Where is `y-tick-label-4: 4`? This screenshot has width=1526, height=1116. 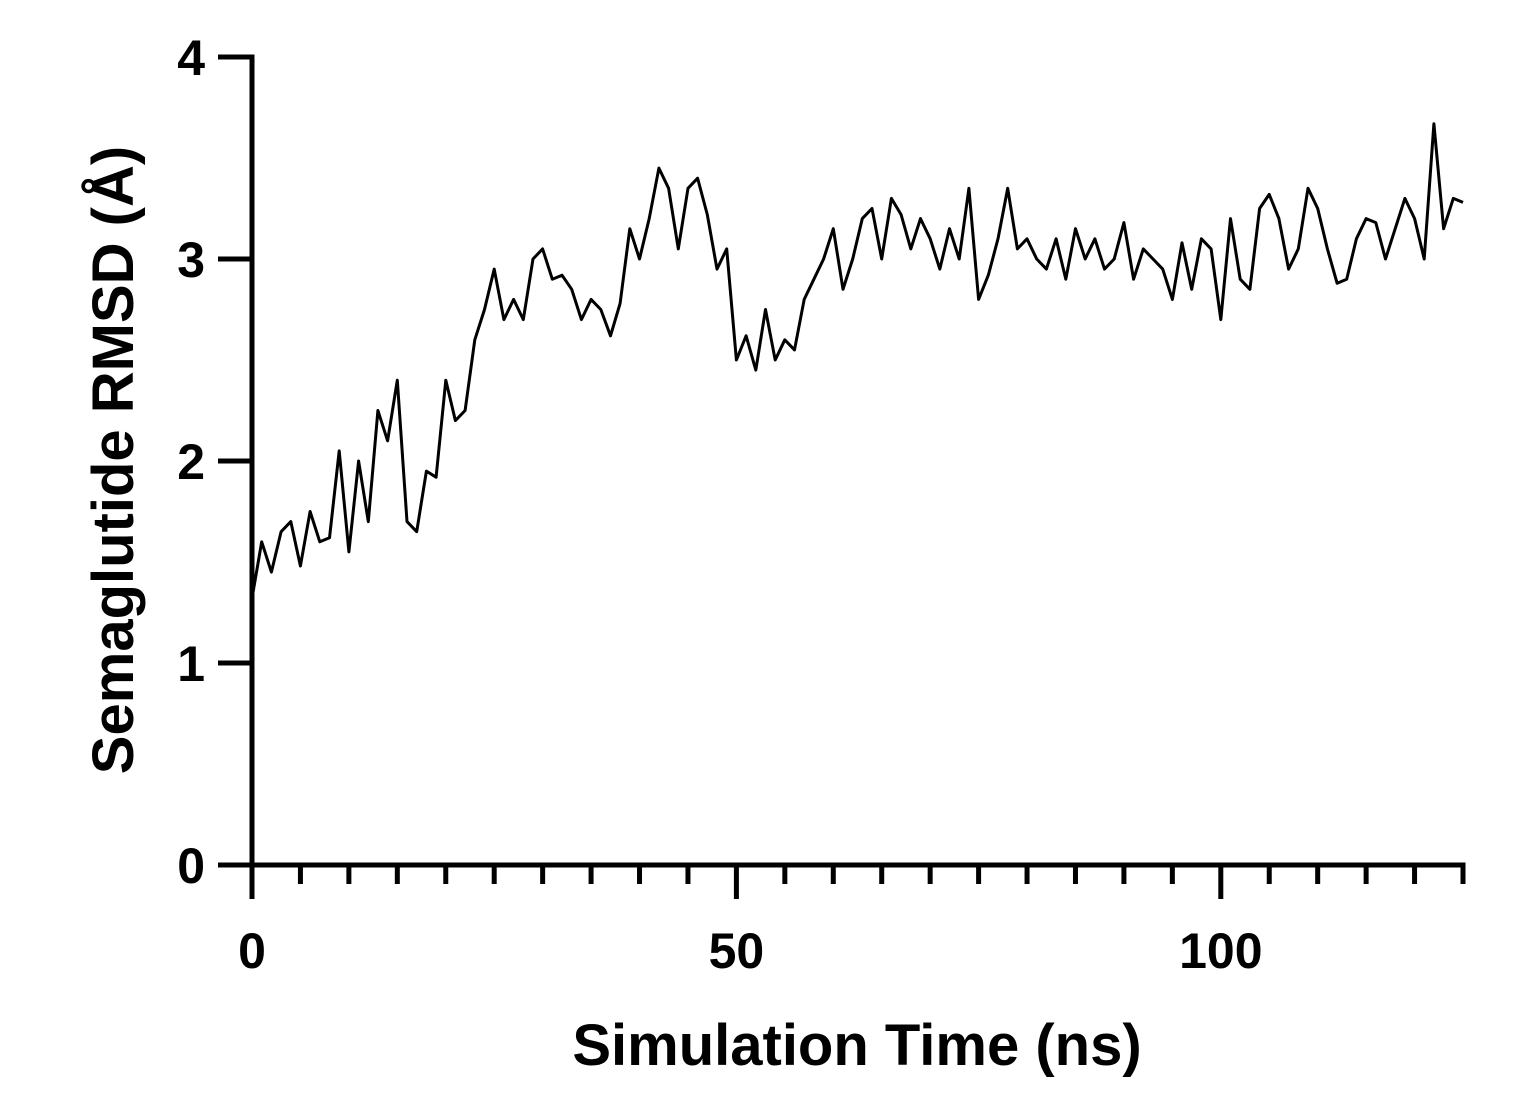 y-tick-label-4: 4 is located at coordinates (191, 58).